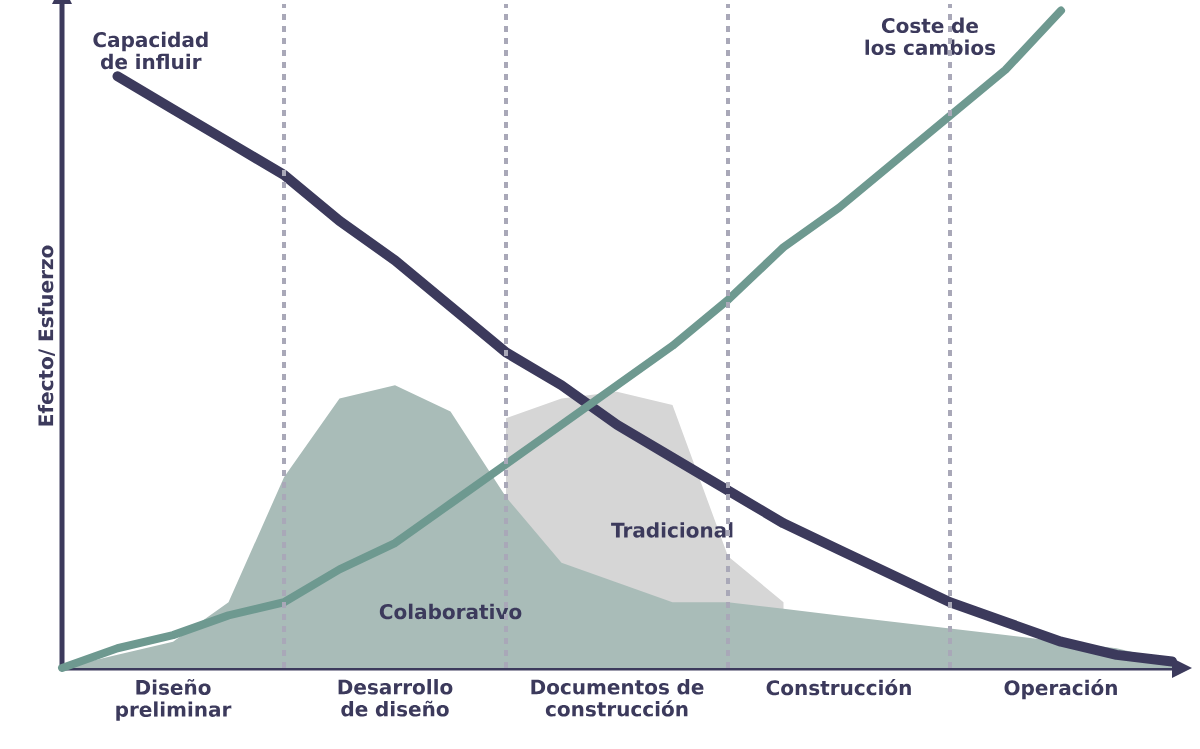  I want to click on series-label: Colaborativo, so click(450, 611).